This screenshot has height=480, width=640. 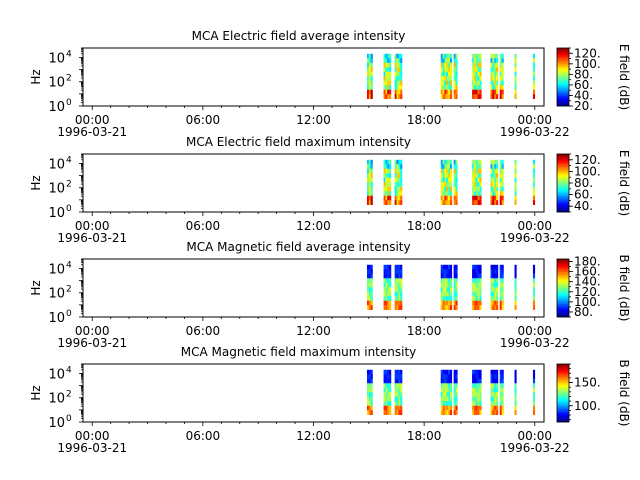 What do you see at coordinates (36, 76) in the screenshot?
I see `y-axis-label: Hz` at bounding box center [36, 76].